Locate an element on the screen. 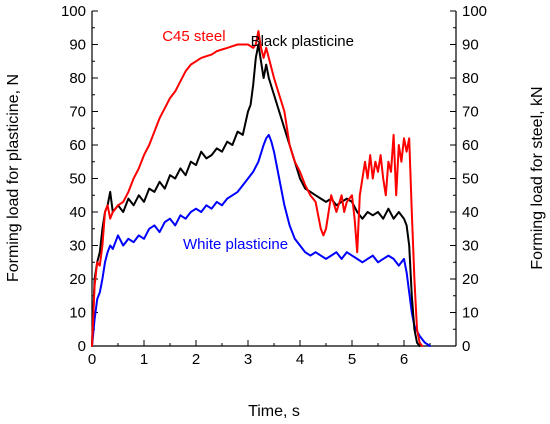 The height and width of the screenshot is (424, 550). y-left-tick-label: 60 is located at coordinates (77, 145).